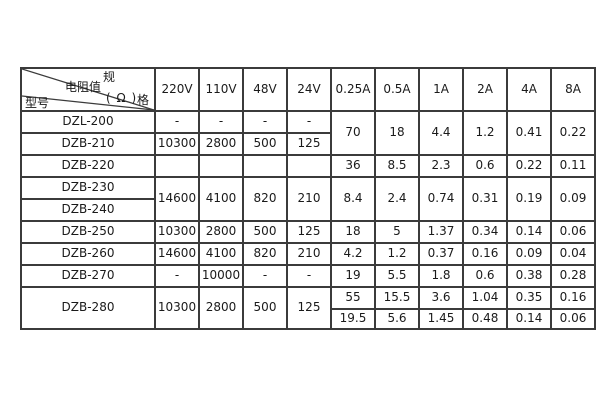 Image resolution: width=600 pixels, height=400 pixels. Describe the element at coordinates (573, 166) in the screenshot. I see `value-cell: 0.11` at that location.